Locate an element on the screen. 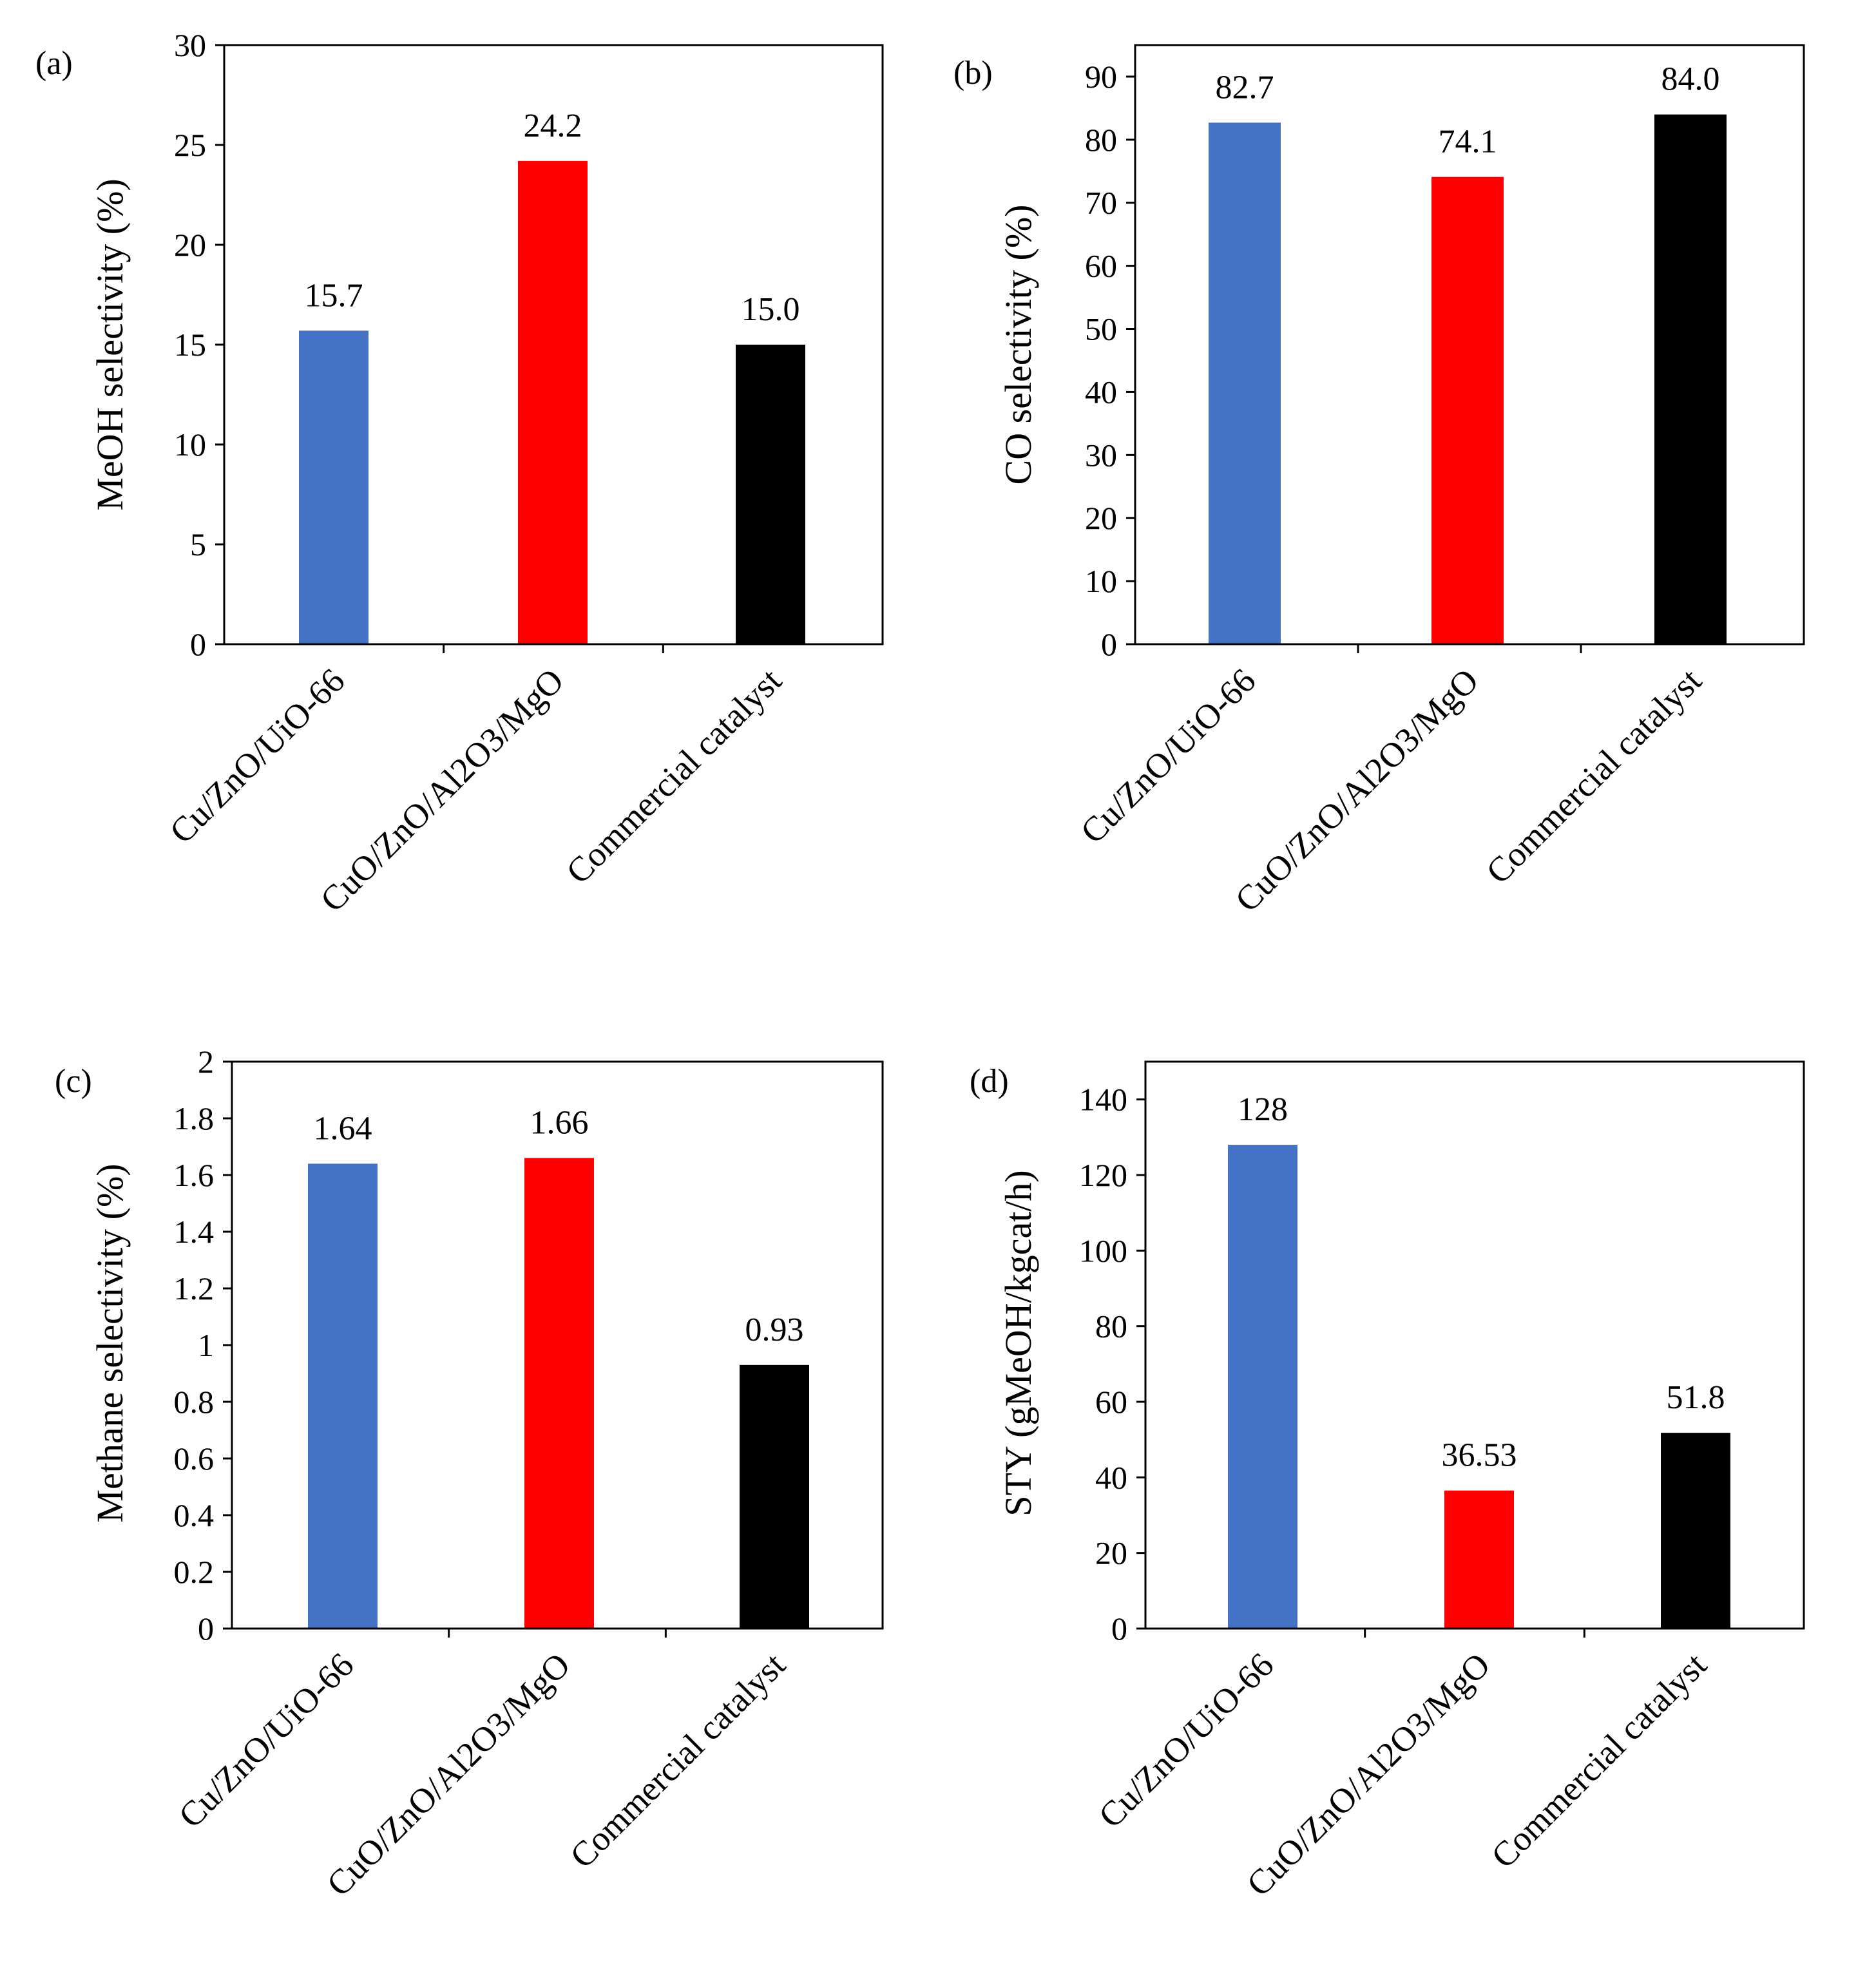 The height and width of the screenshot is (1979, 1876). chart-b-plot-frame is located at coordinates (1469, 344).